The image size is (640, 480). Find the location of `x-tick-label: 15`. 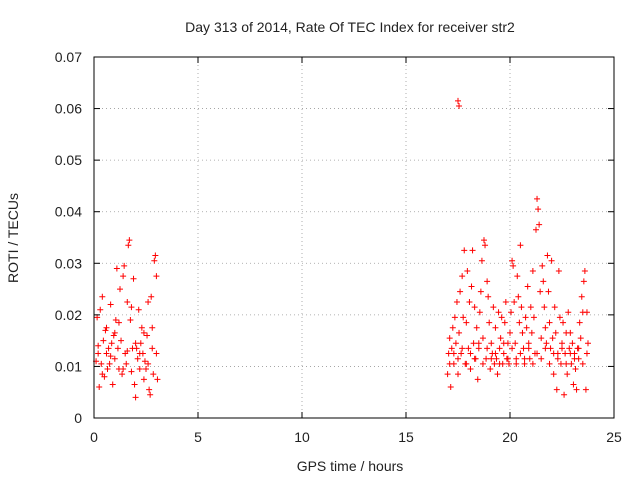

x-tick-label: 15 is located at coordinates (406, 437).